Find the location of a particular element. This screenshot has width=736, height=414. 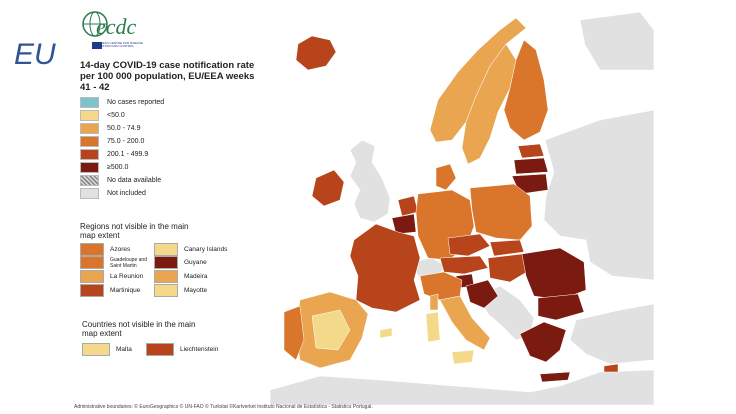

arctic-not-included is located at coordinates (617, 41).